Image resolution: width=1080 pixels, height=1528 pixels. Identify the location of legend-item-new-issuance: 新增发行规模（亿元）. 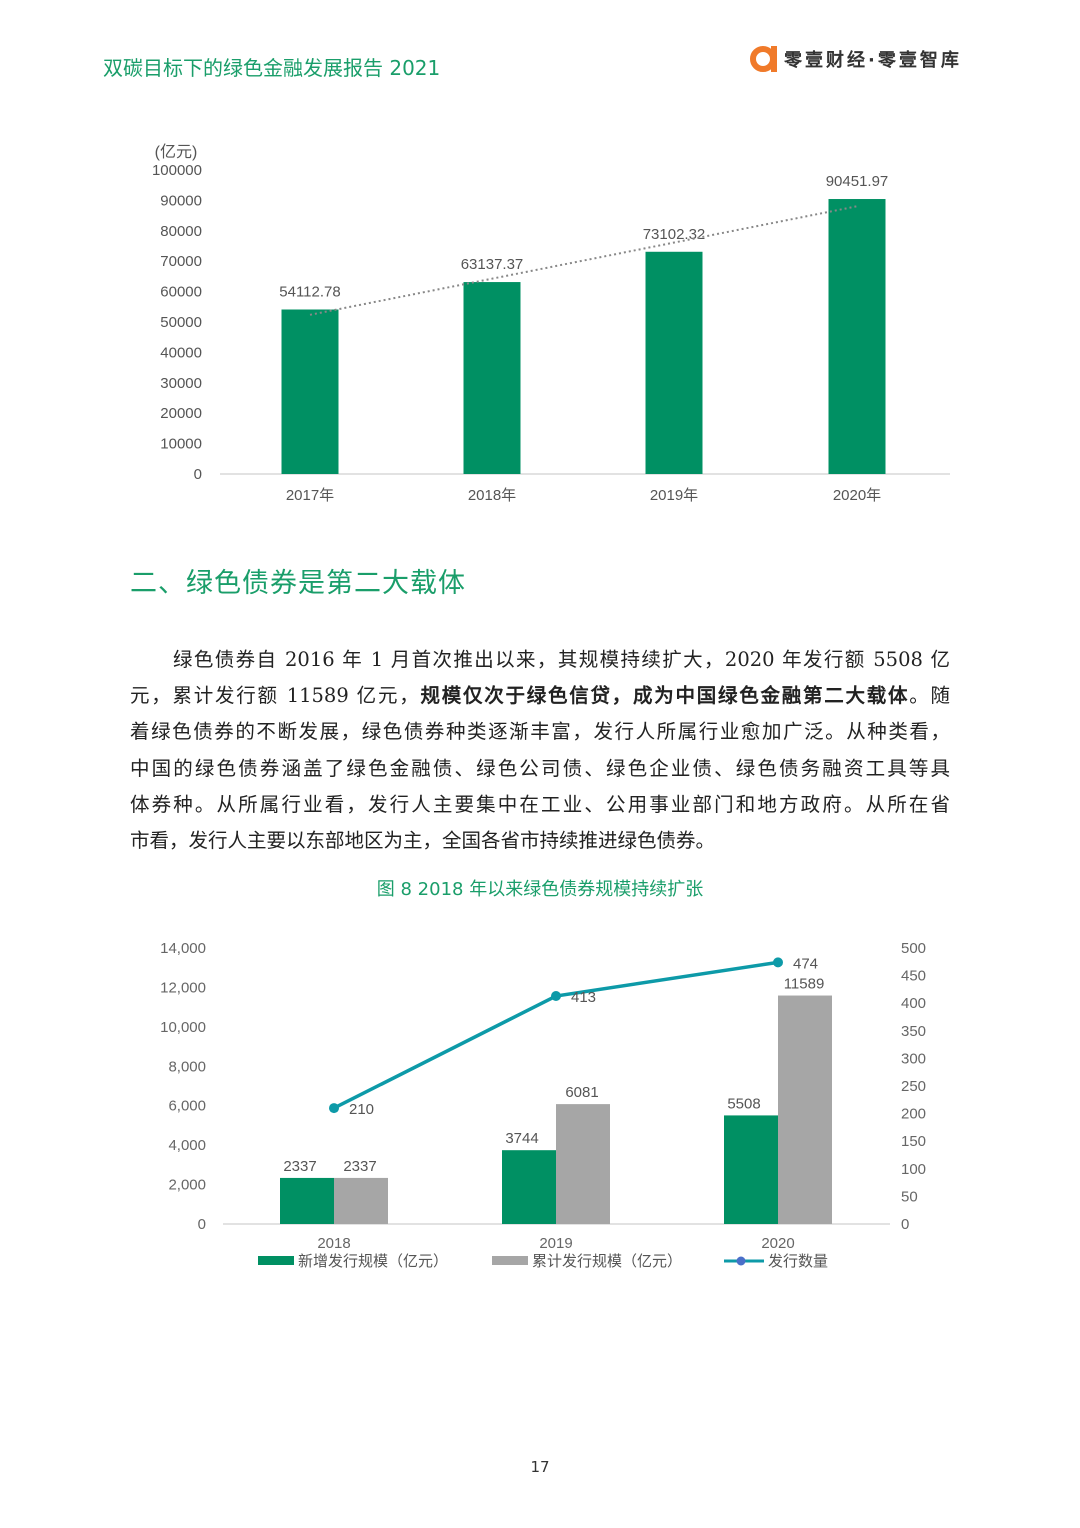
(353, 1260).